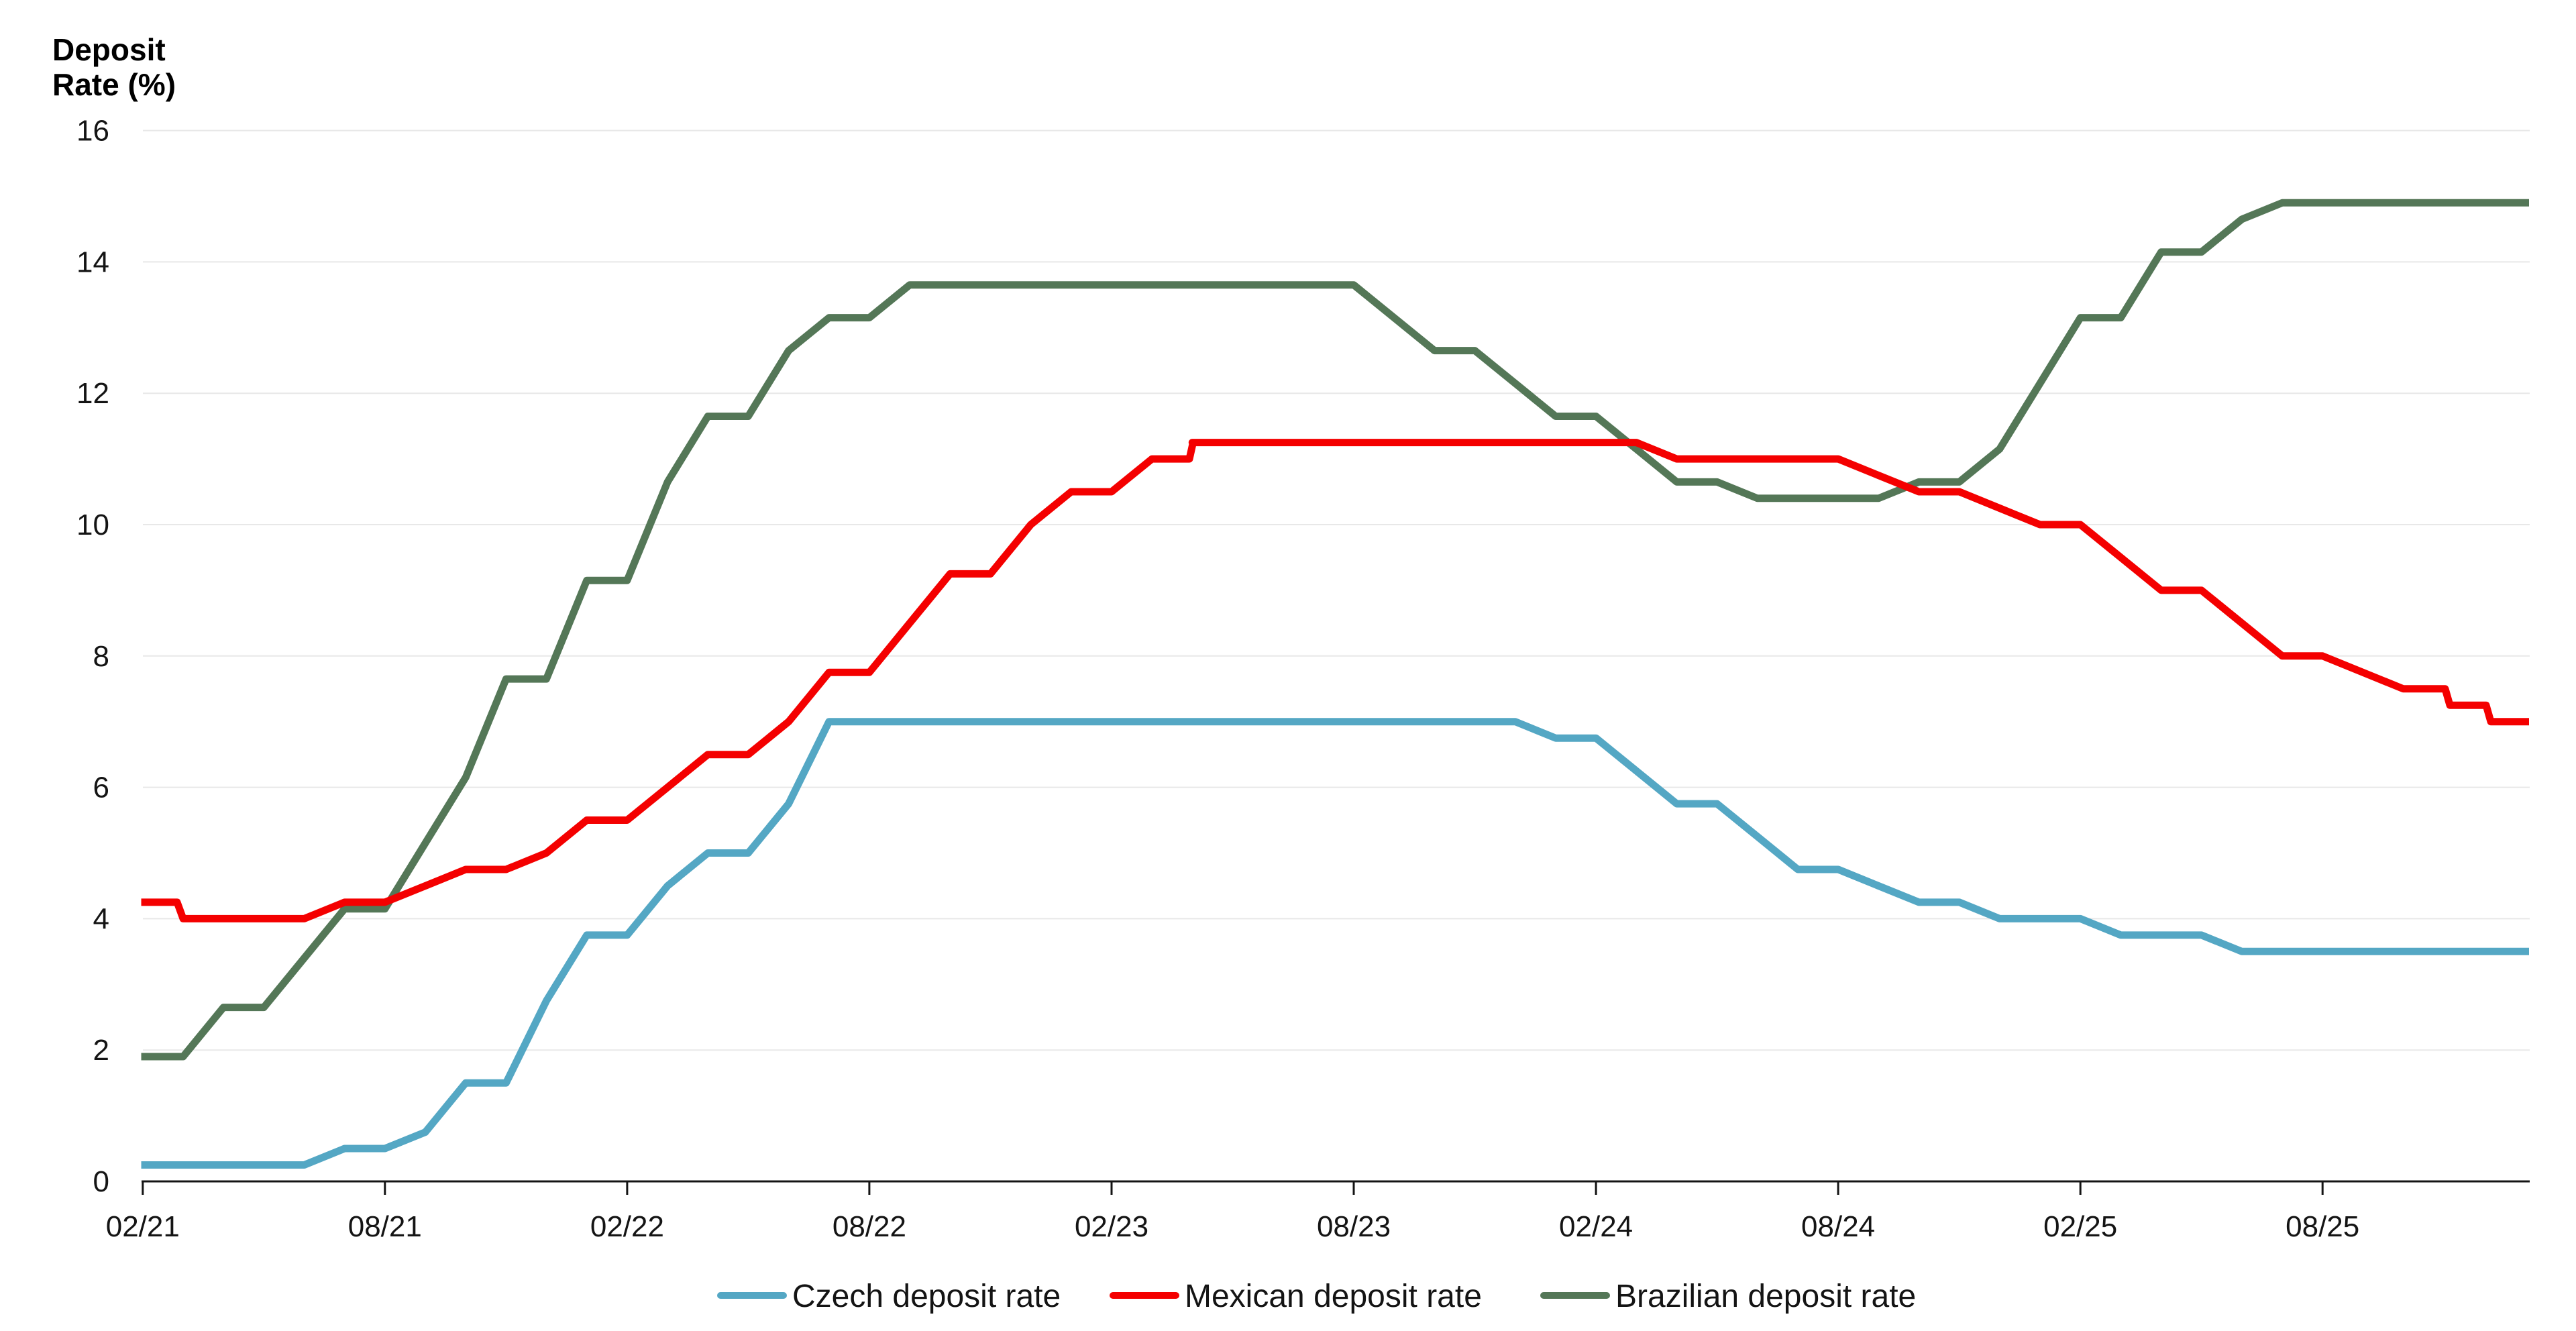 The image size is (2576, 1331). I want to click on svg-text: Czech deposit rate, so click(926, 1296).